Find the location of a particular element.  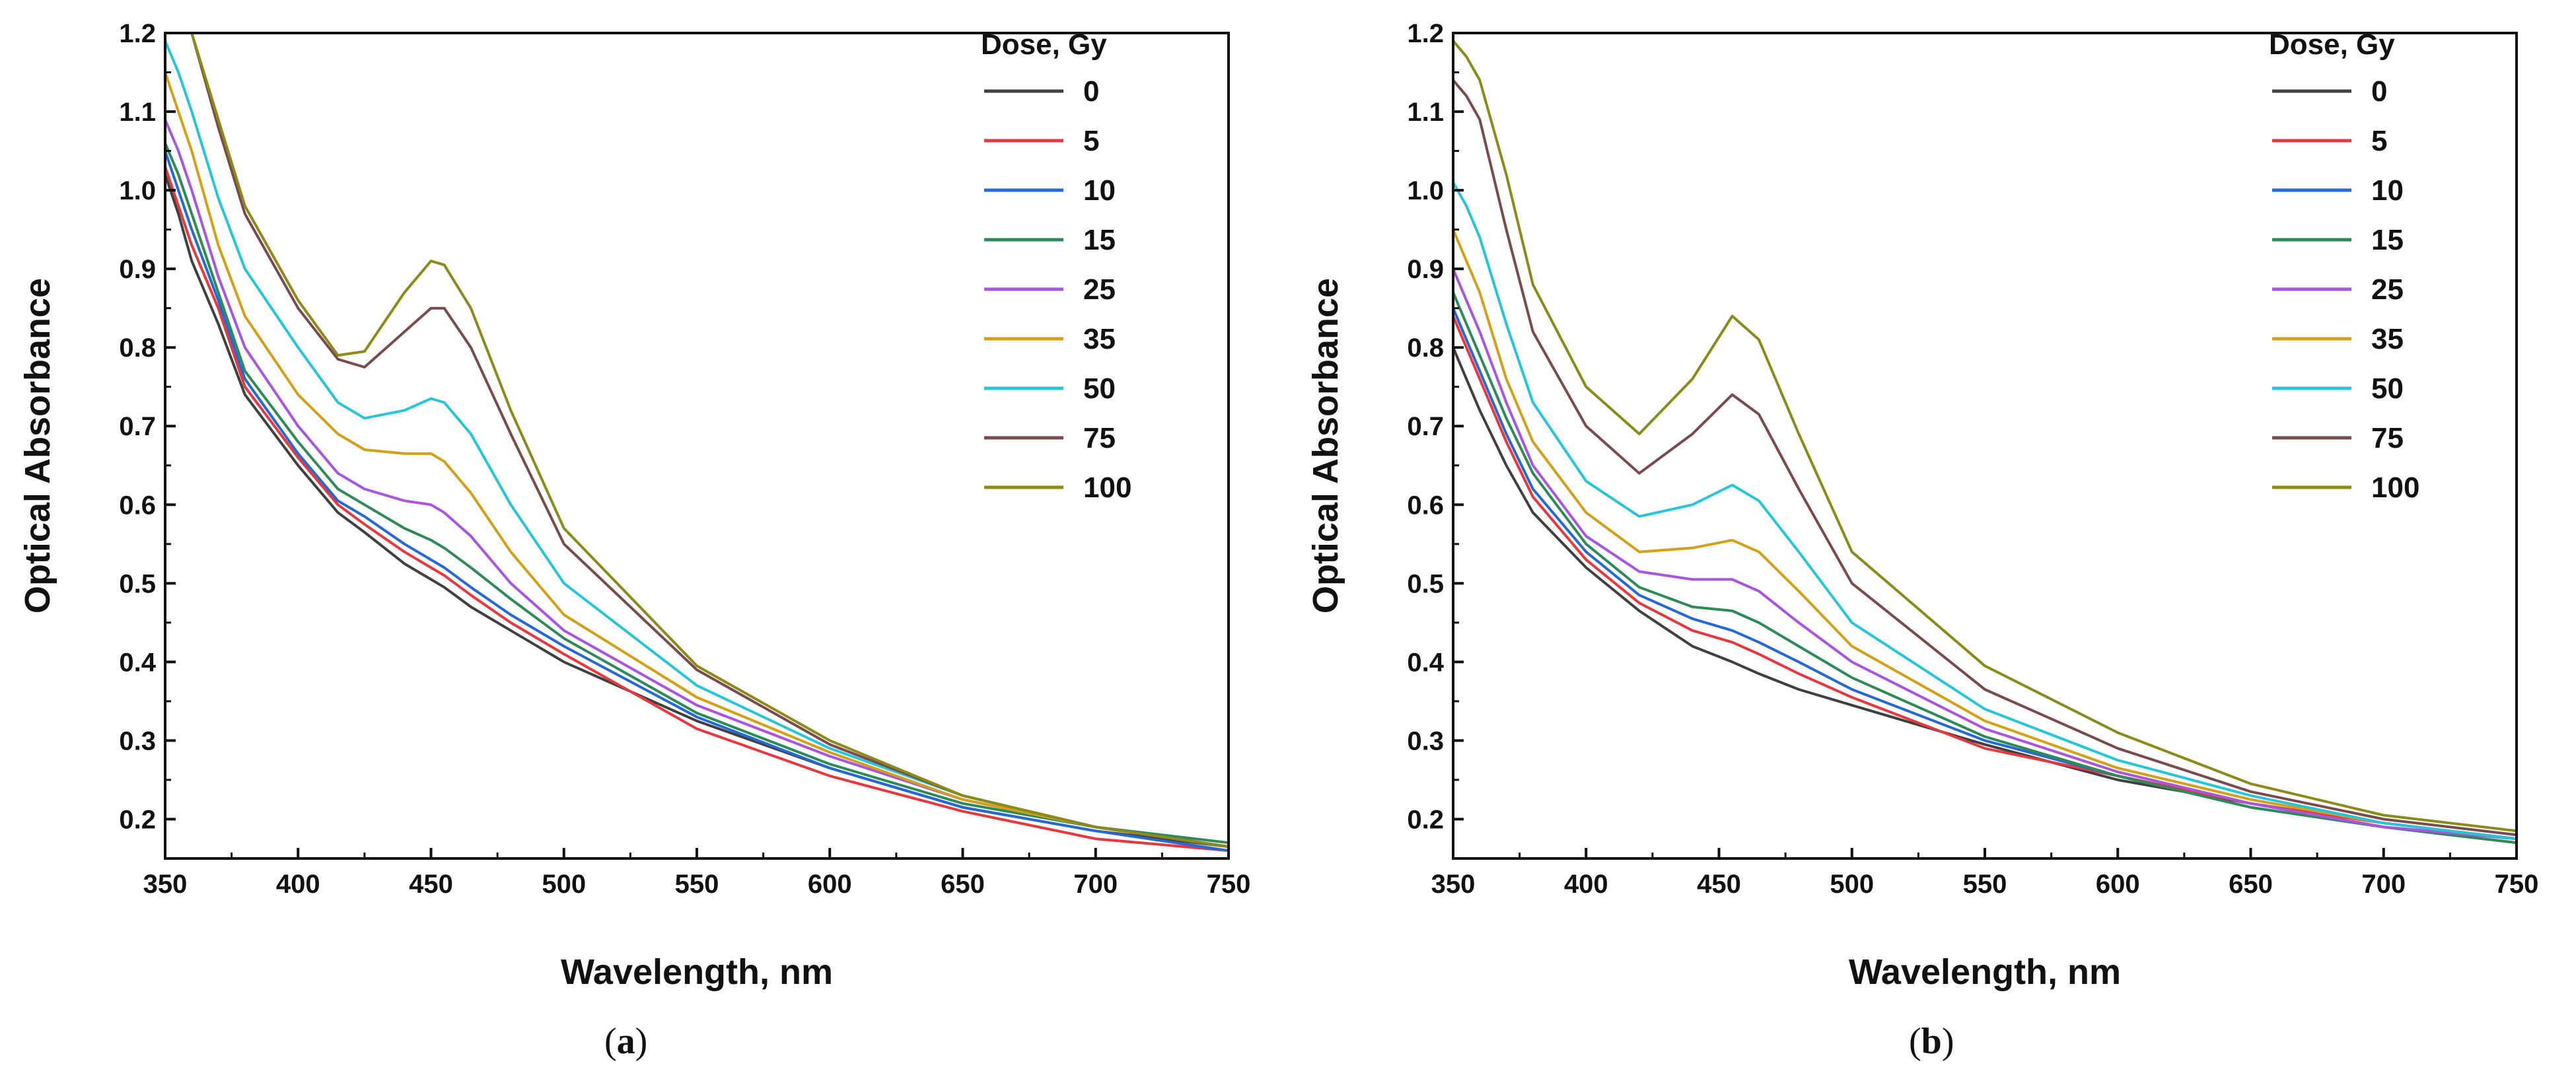

caption-a: (a) is located at coordinates (626, 1041).